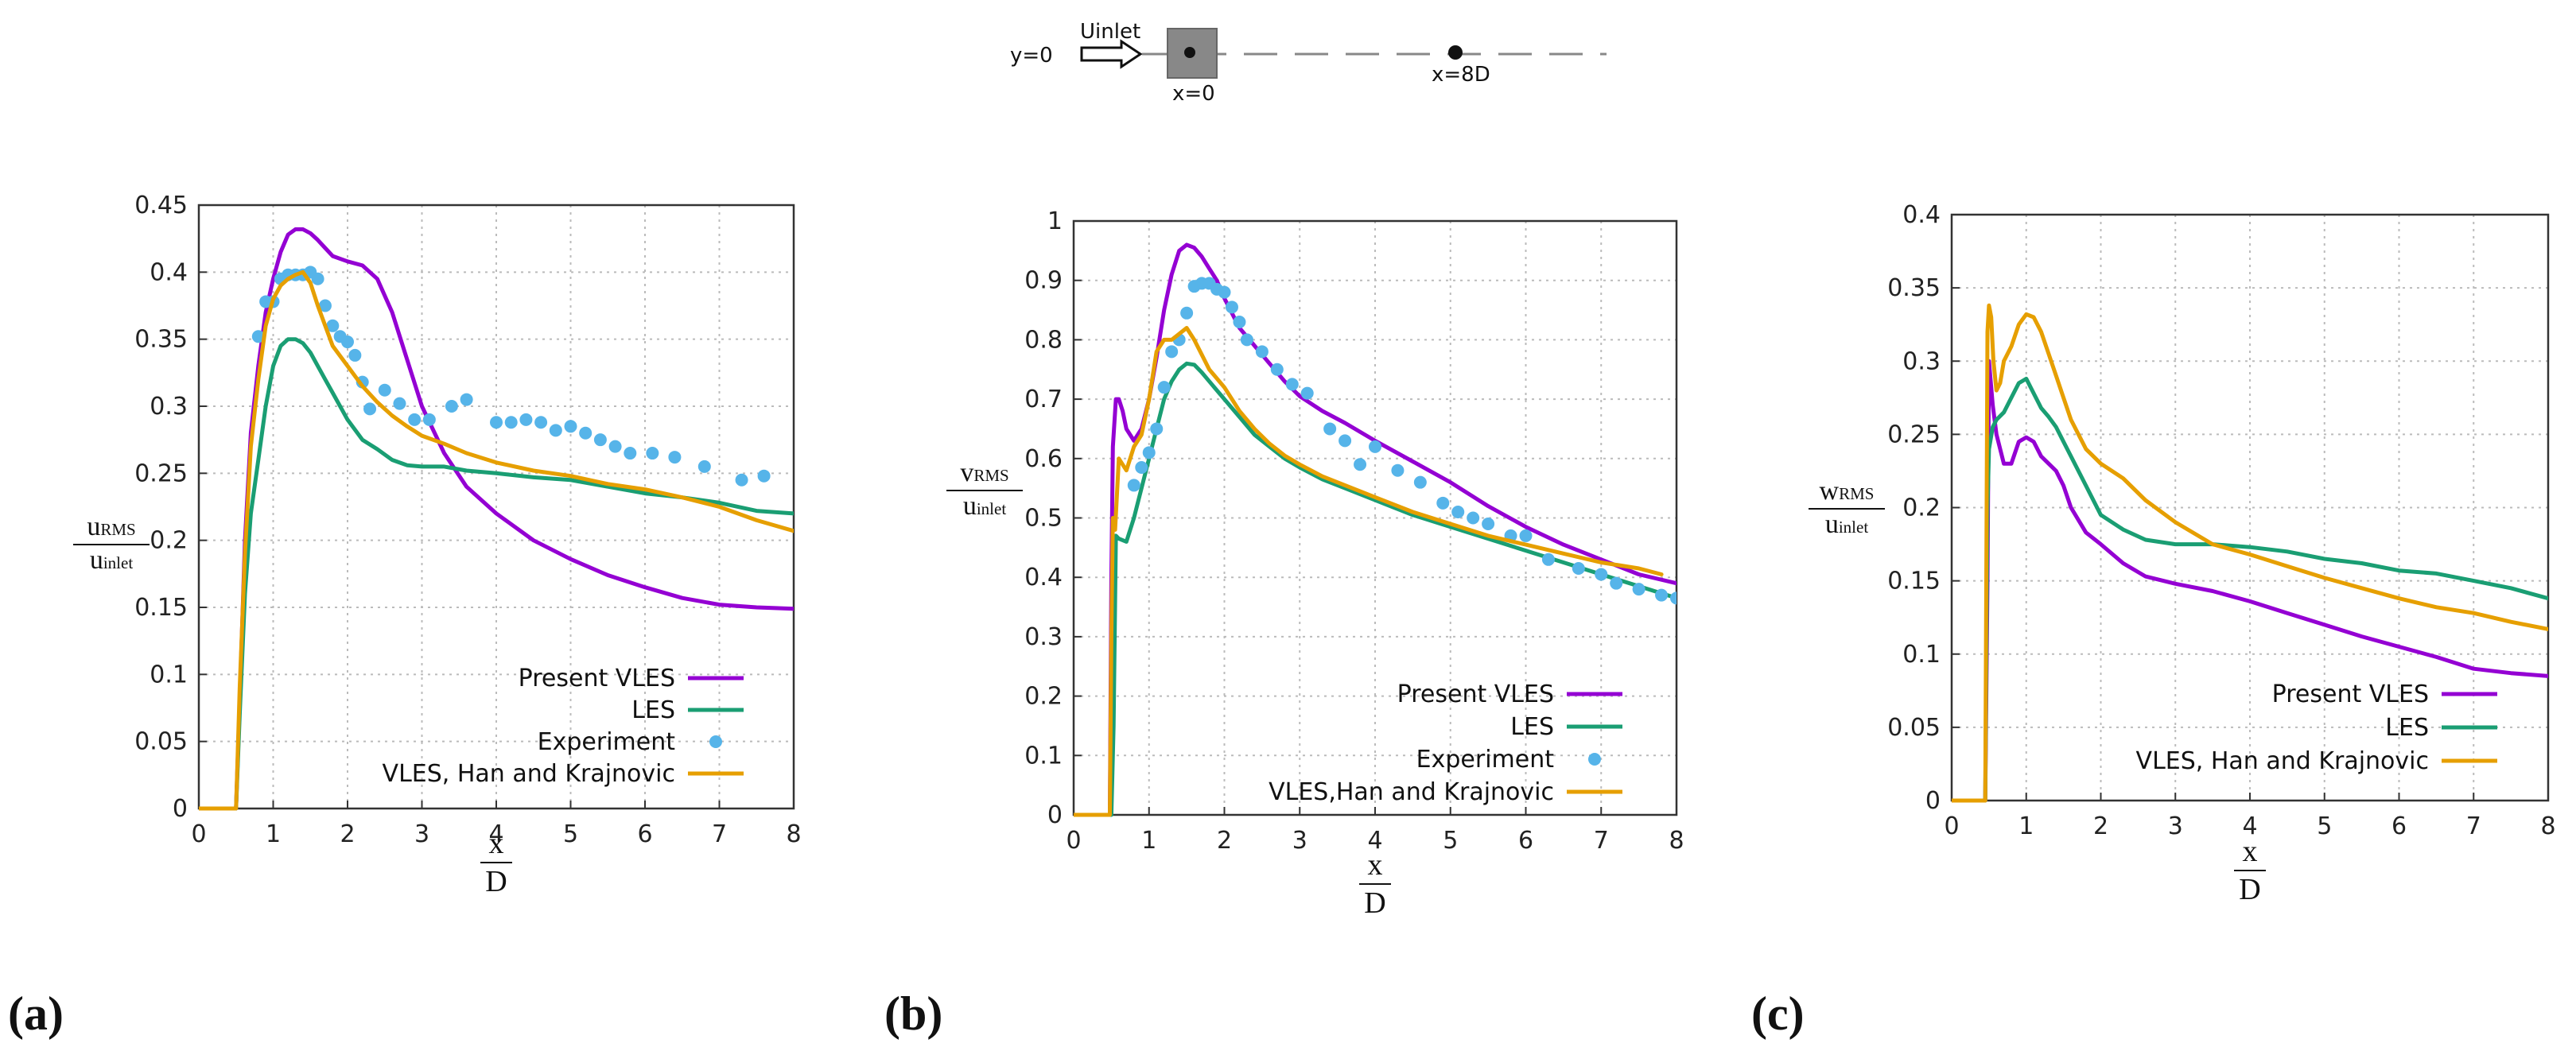 Image resolution: width=2576 pixels, height=1047 pixels. Describe the element at coordinates (161, 205) in the screenshot. I see `y-tick-label: 0.45` at that location.